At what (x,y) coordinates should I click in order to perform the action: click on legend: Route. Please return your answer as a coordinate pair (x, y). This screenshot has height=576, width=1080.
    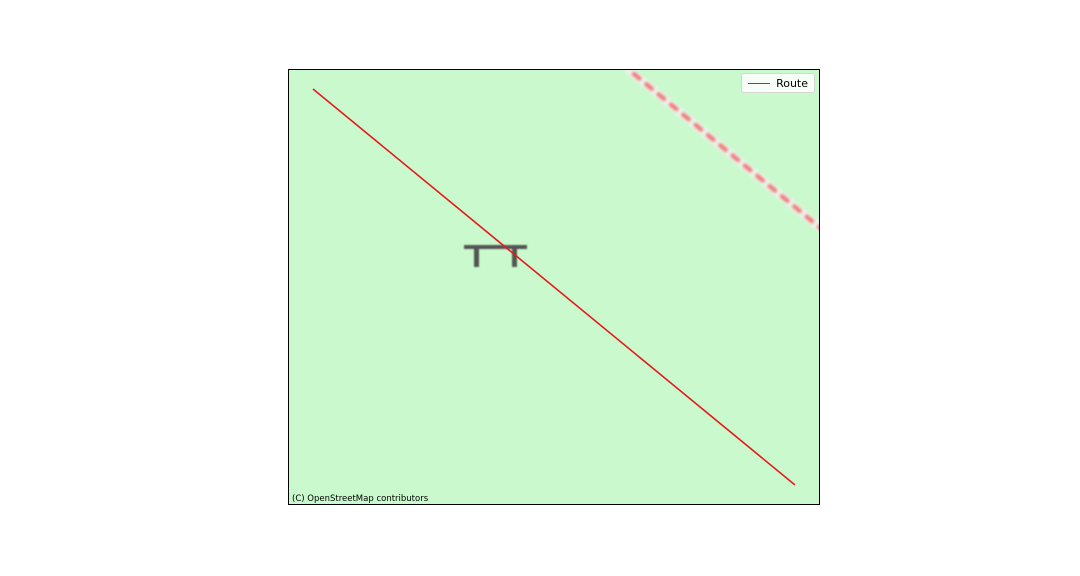
    Looking at the image, I should click on (778, 83).